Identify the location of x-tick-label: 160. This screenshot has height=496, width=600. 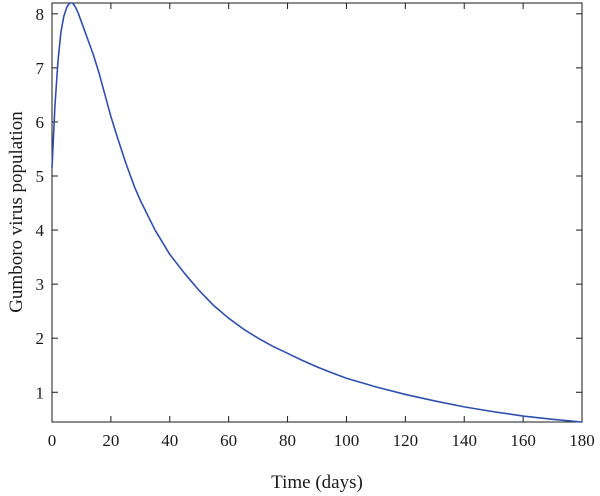
(523, 440).